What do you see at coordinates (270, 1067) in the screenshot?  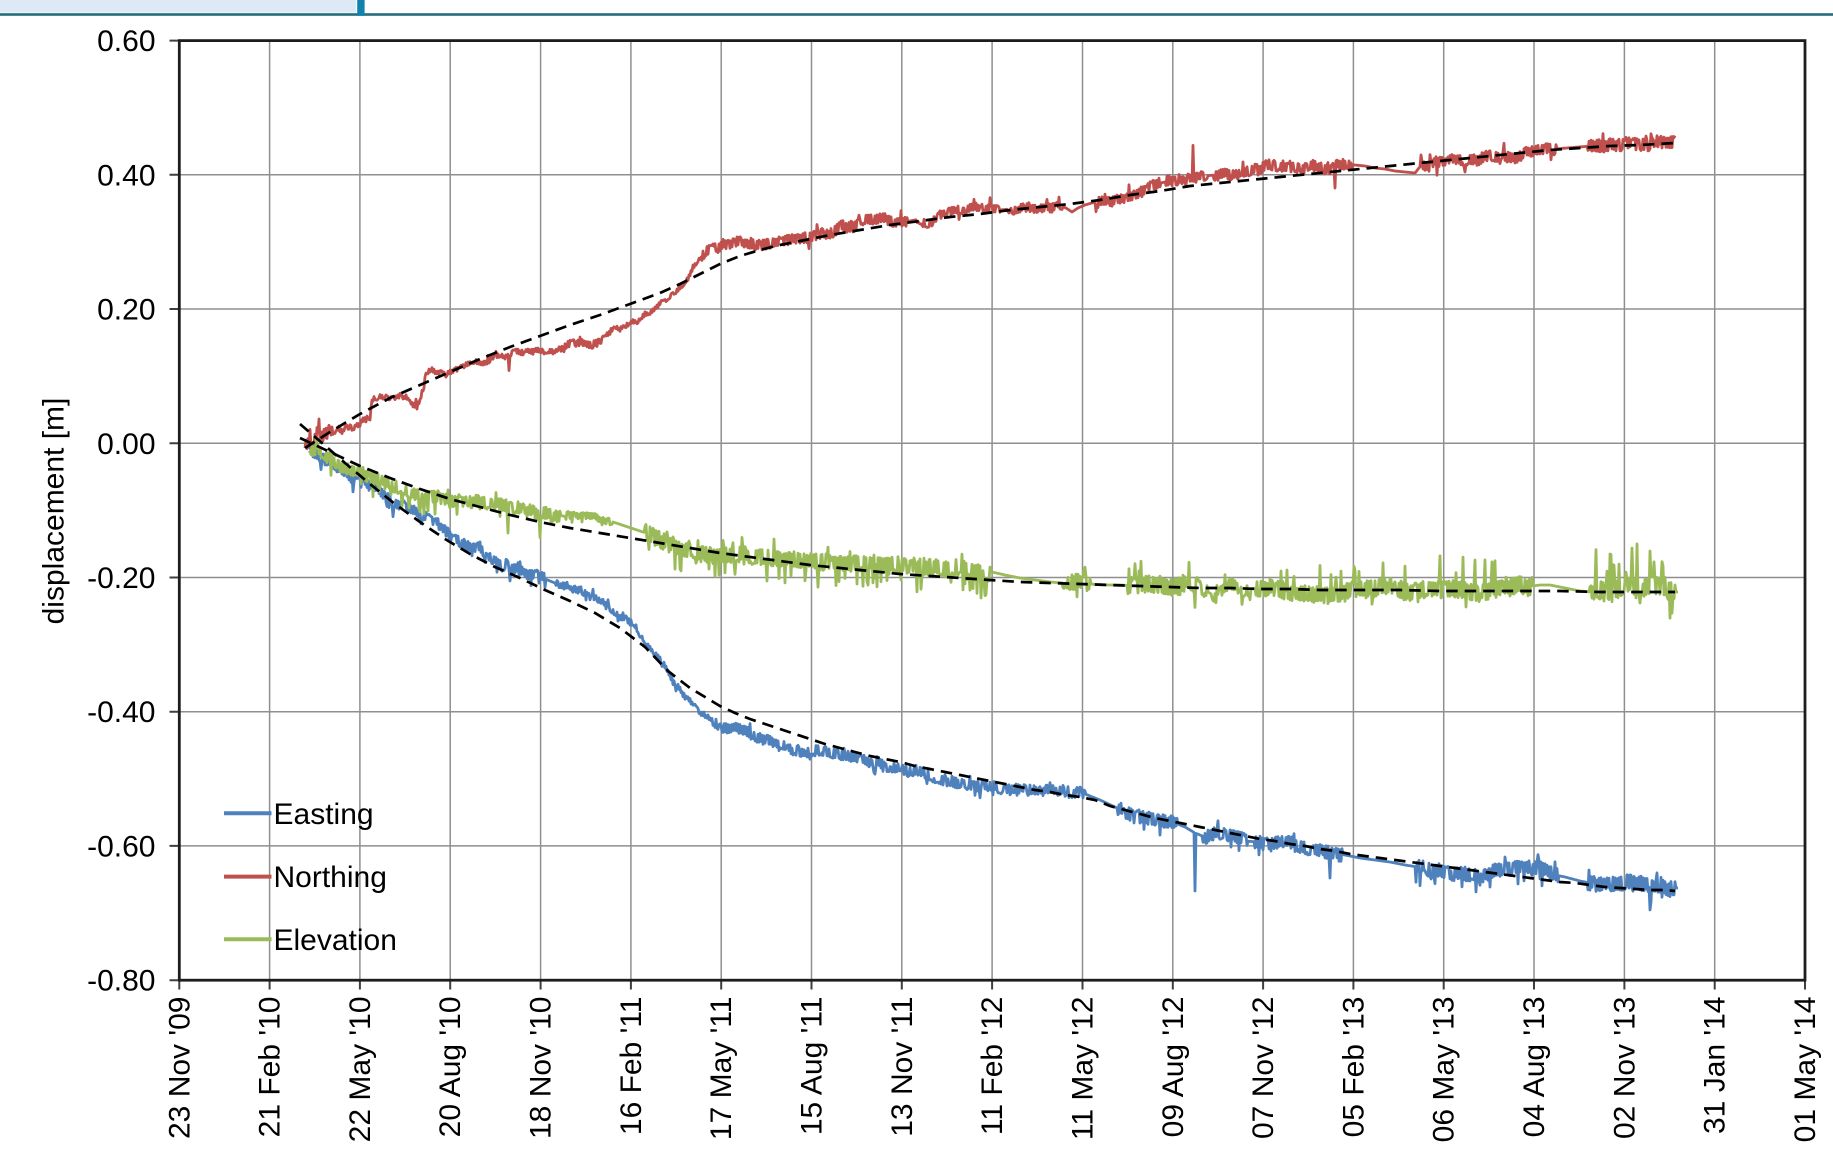 I see `svg-text: 21 Feb '10` at bounding box center [270, 1067].